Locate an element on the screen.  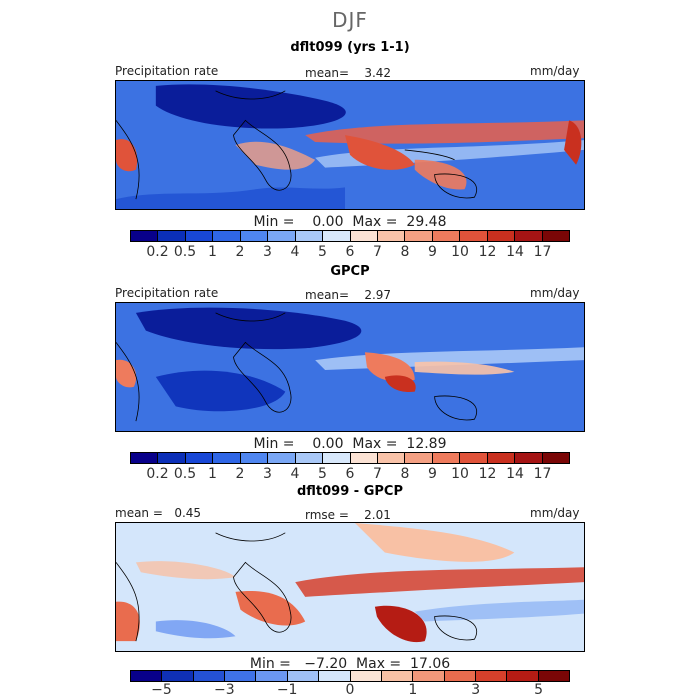
panel-1-colorbar is located at coordinates (350, 236).